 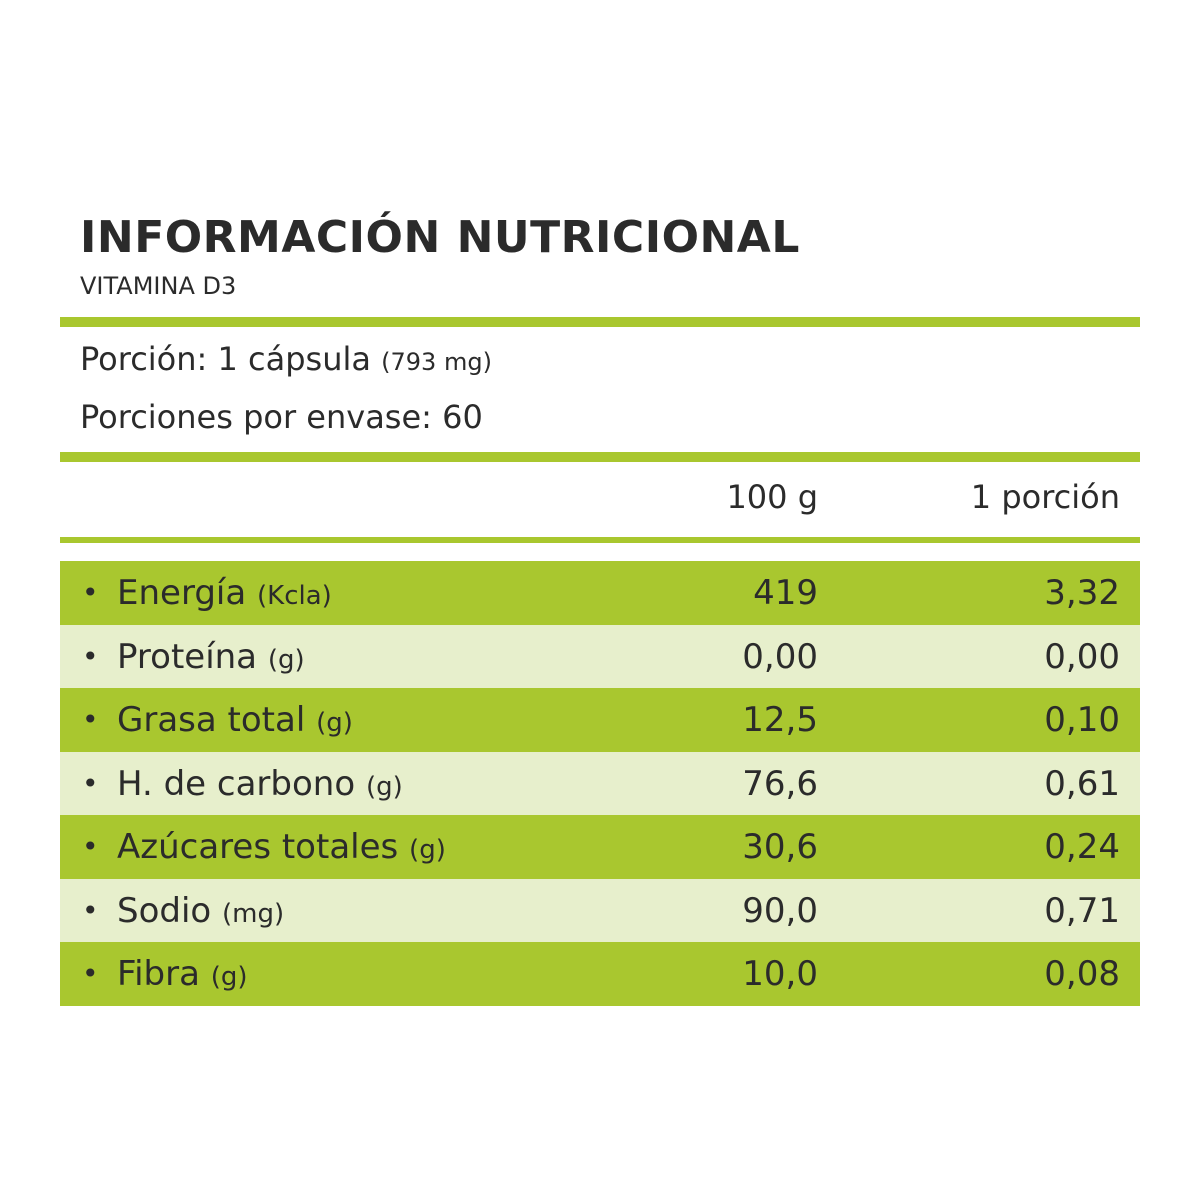 I want to click on servings-per-container-label: Porciones por envase:, so click(x=256, y=417).